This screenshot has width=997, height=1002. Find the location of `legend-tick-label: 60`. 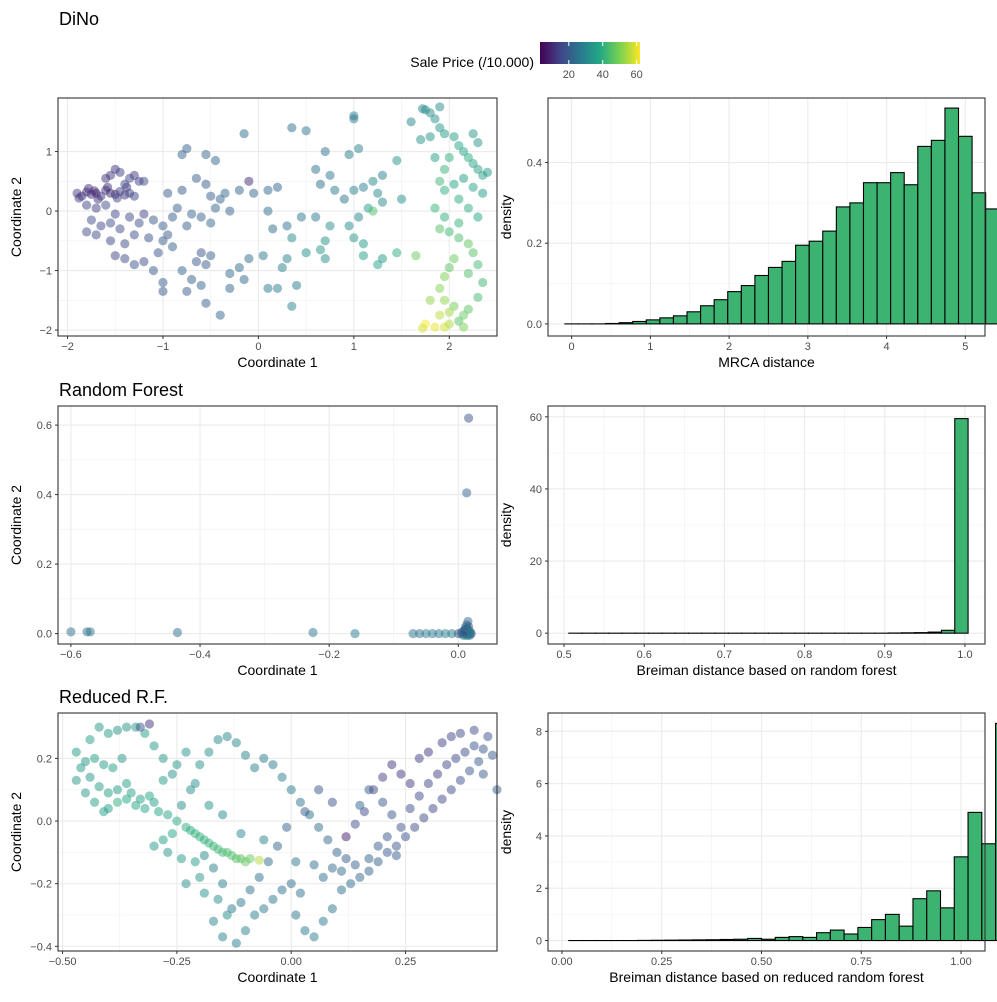

legend-tick-label: 60 is located at coordinates (636, 75).